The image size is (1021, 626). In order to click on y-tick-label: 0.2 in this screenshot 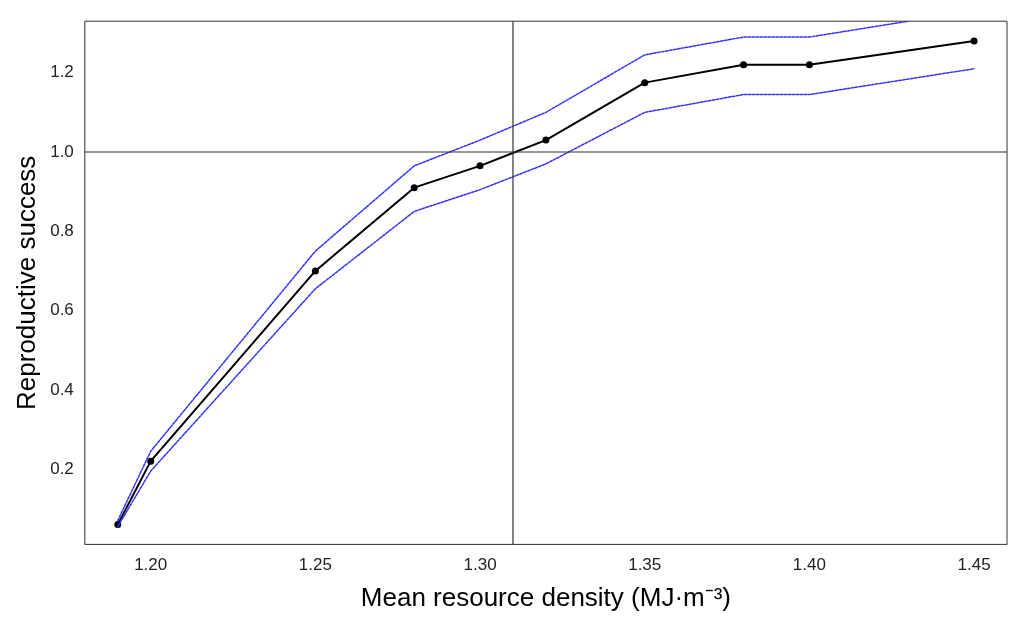, I will do `click(62, 468)`.